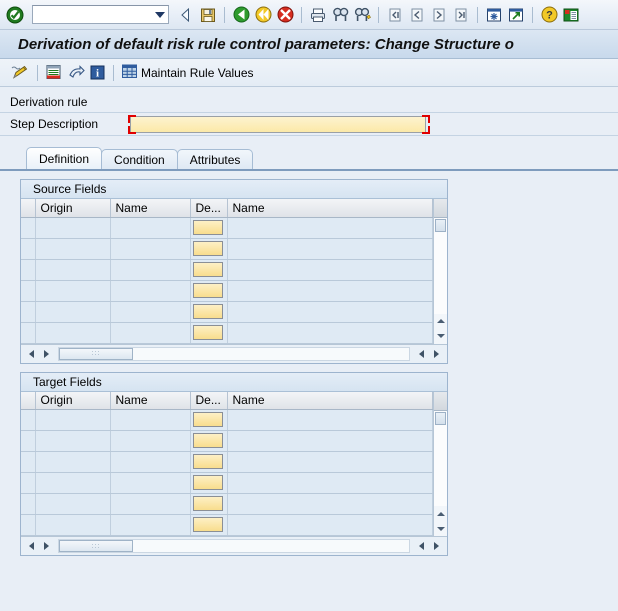  What do you see at coordinates (278, 124) in the screenshot?
I see `step-description-input` at bounding box center [278, 124].